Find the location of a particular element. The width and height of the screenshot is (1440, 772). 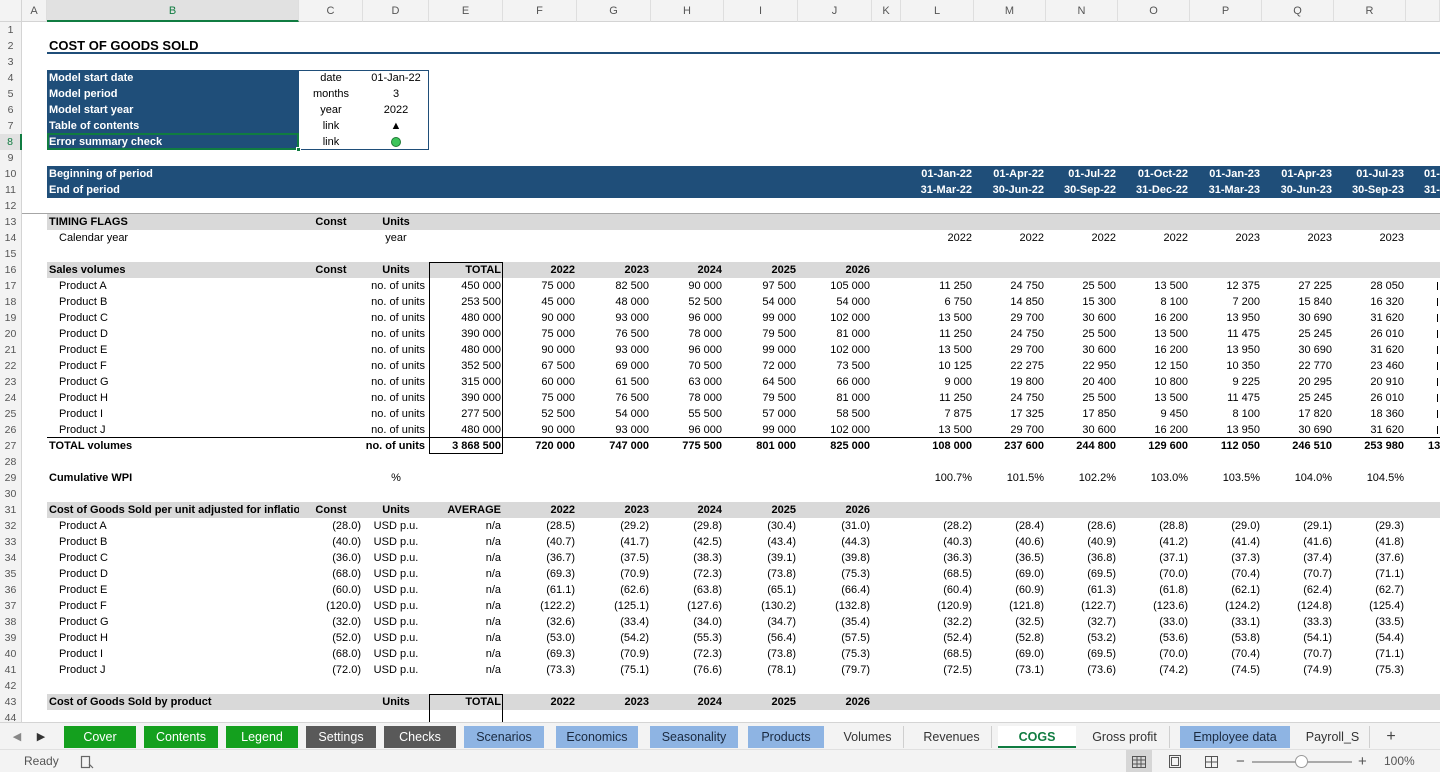

total-value: 352 500 is located at coordinates (481, 366).